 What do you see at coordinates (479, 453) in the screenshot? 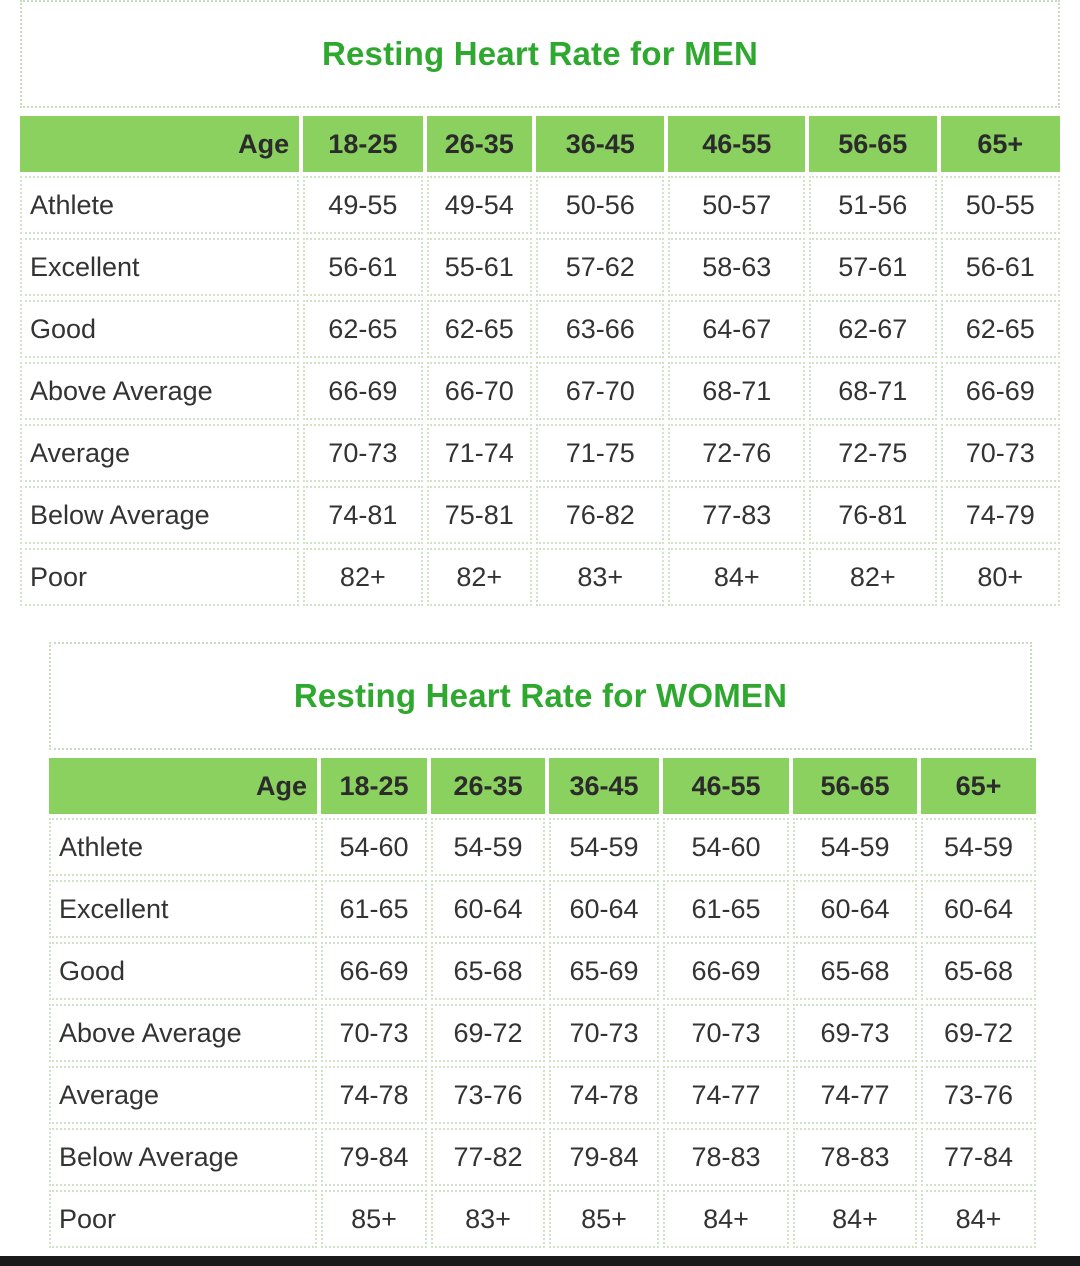
I see `table-cell: 71-74` at bounding box center [479, 453].